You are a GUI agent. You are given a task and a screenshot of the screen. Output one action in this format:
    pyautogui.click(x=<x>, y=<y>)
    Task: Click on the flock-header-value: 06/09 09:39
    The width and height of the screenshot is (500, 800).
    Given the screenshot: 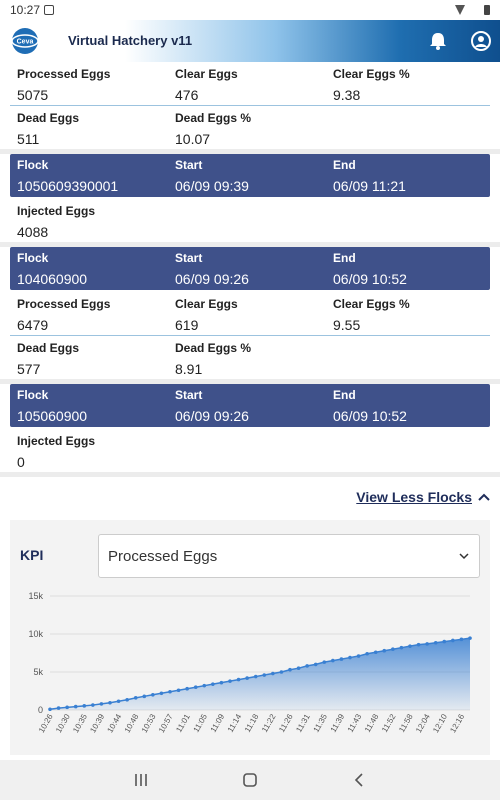 What is the action you would take?
    pyautogui.click(x=212, y=186)
    